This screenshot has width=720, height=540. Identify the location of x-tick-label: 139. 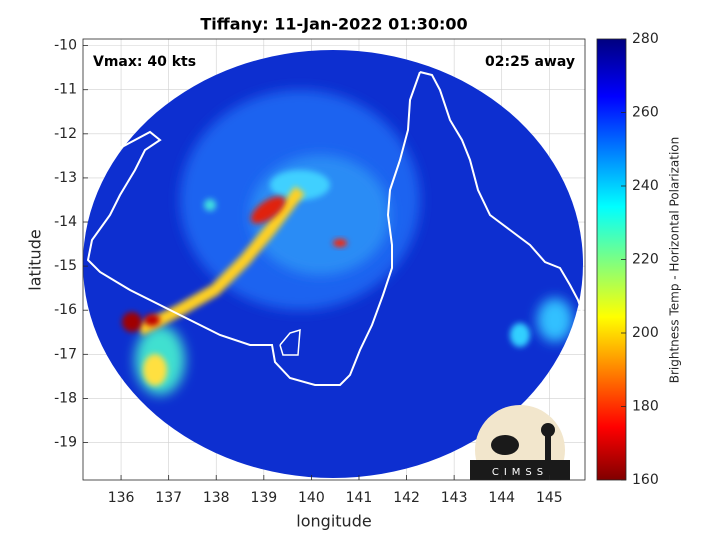
(263, 498).